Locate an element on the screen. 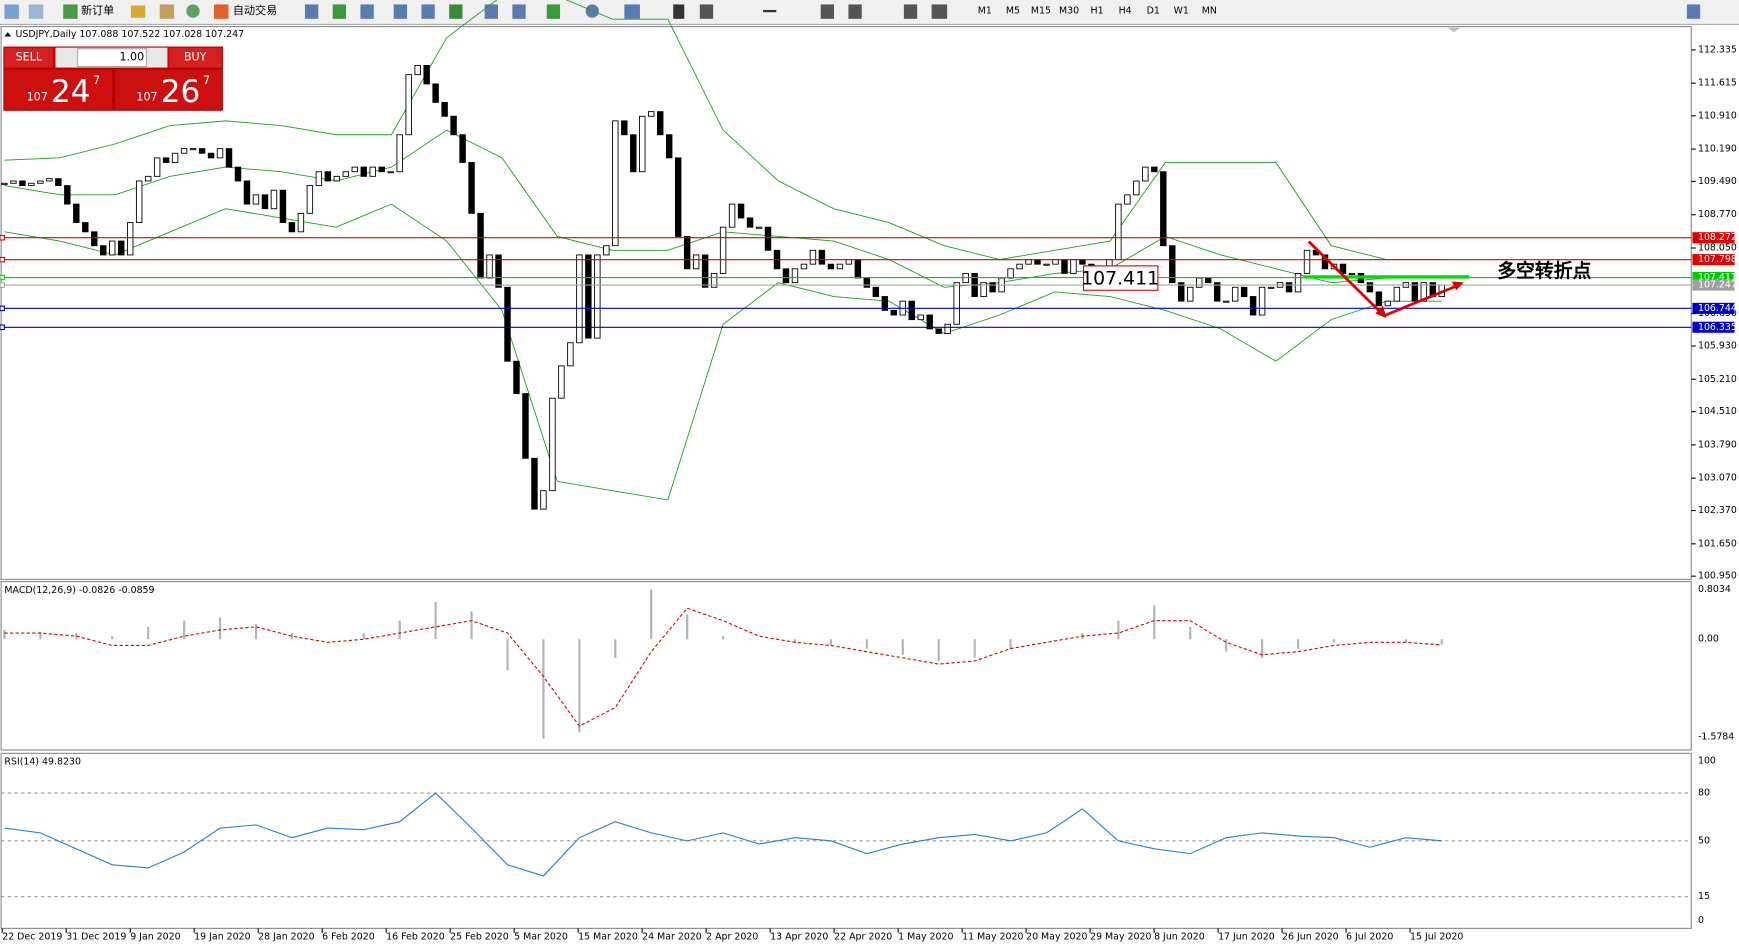 The height and width of the screenshot is (945, 1739). x-tick-label: 1 May 2020 is located at coordinates (925, 937).